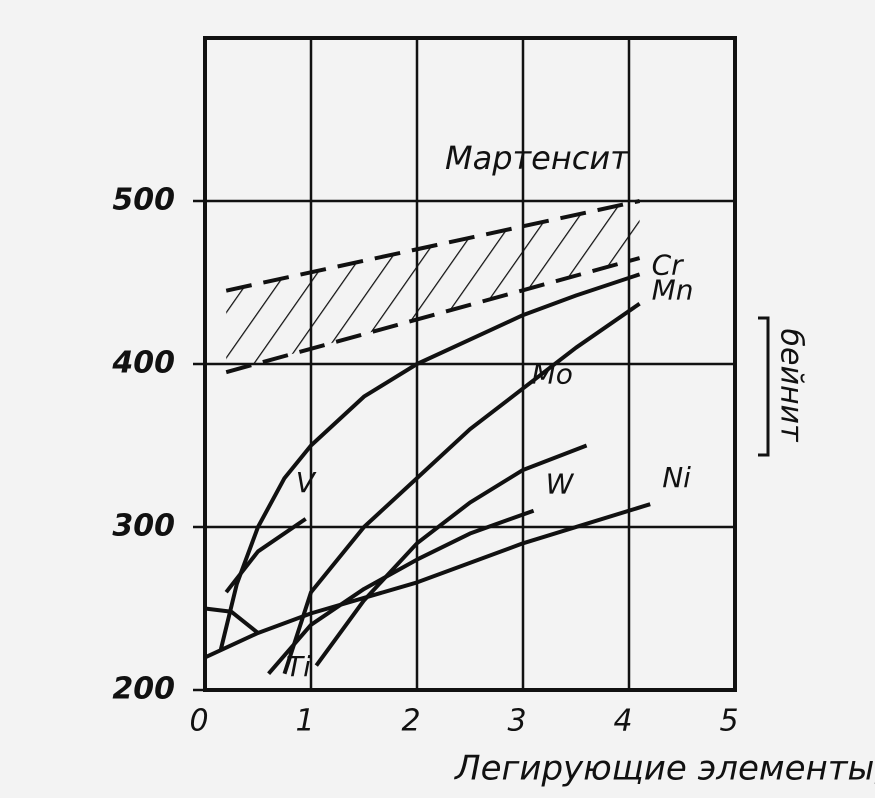  Describe the element at coordinates (143, 200) in the screenshot. I see `y-tick-label: 500` at that location.